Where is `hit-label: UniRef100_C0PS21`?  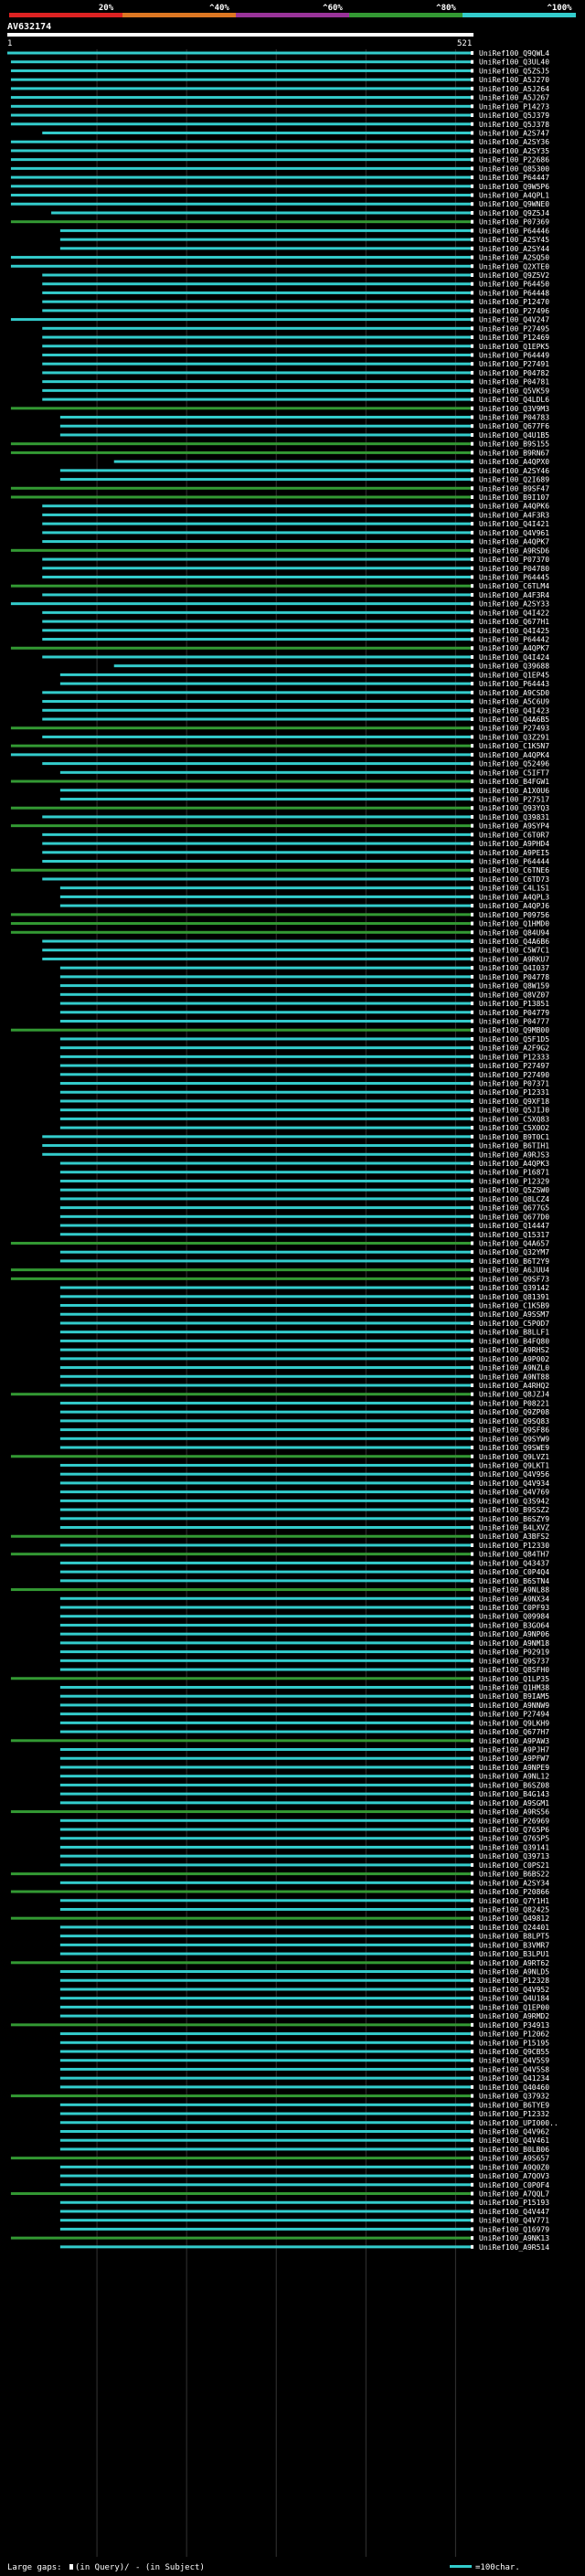 hit-label: UniRef100_C0PS21 is located at coordinates (514, 1865).